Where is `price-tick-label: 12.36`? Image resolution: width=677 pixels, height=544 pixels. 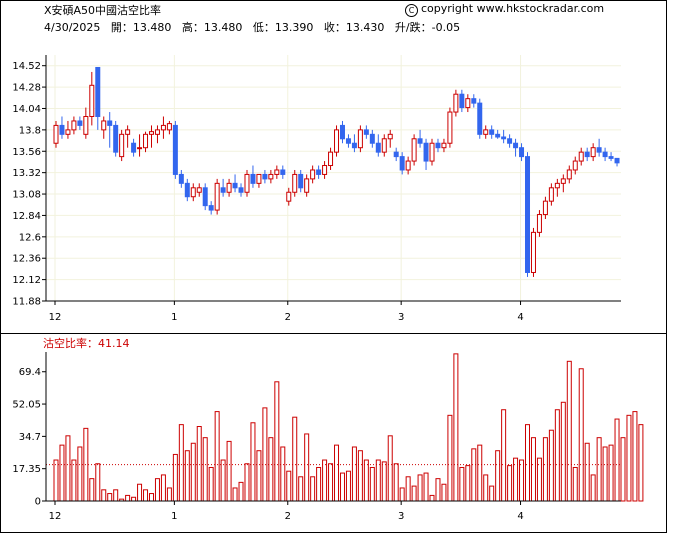 price-tick-label: 12.36 is located at coordinates (26, 259).